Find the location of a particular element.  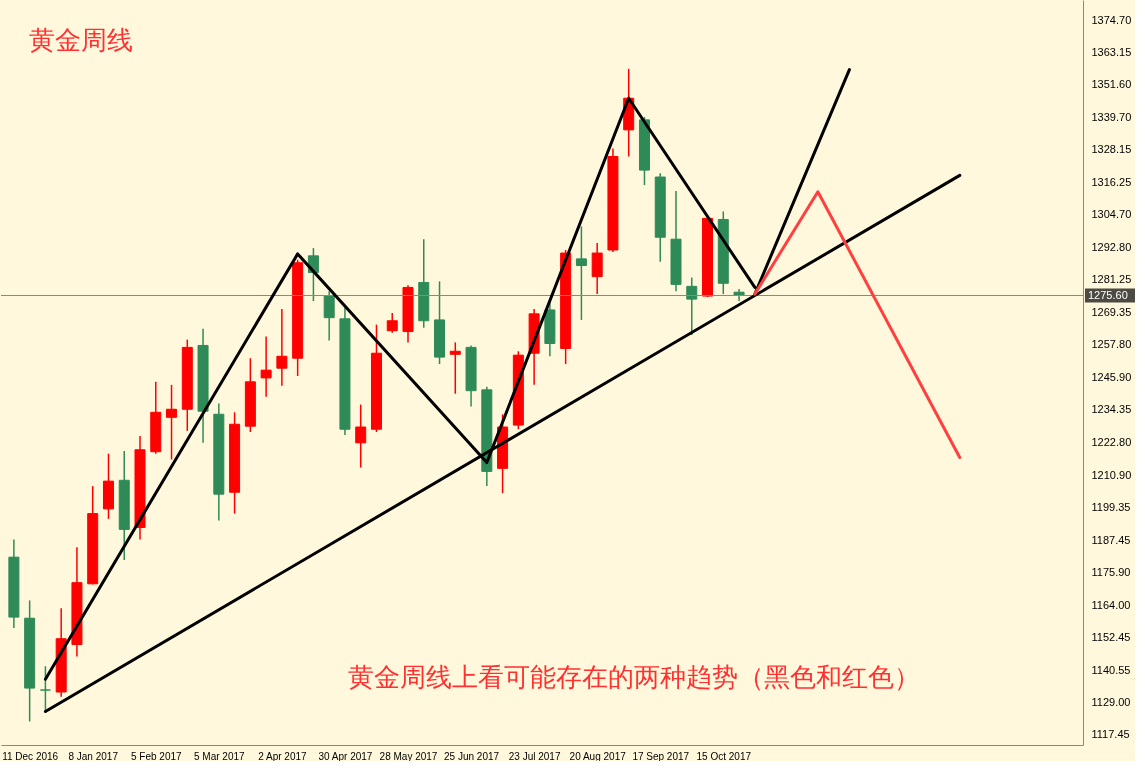

x-tick-label: 2 Apr 2017 is located at coordinates (283, 756).